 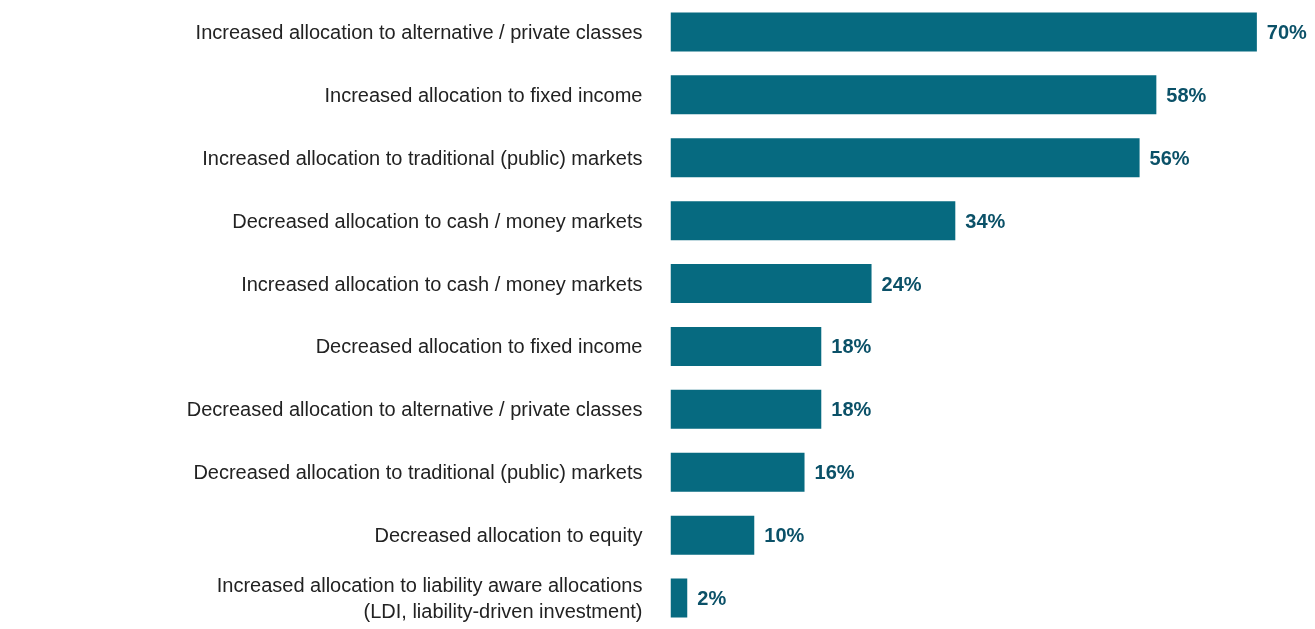 What do you see at coordinates (1287, 31) in the screenshot?
I see `data-label: 70%` at bounding box center [1287, 31].